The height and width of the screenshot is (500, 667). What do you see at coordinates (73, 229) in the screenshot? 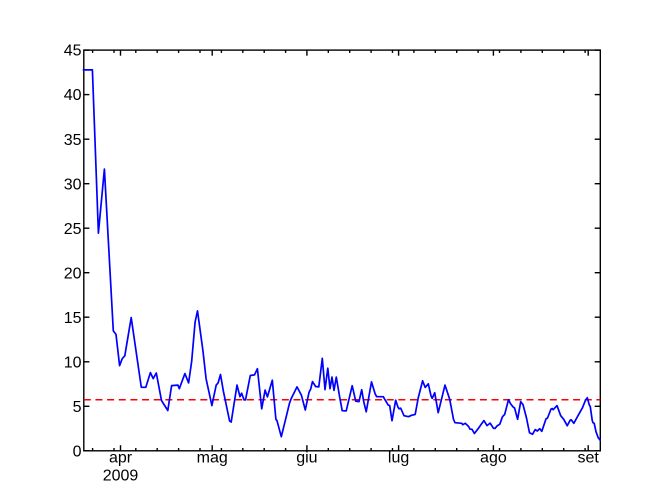
I see `svg-text: 25` at bounding box center [73, 229].